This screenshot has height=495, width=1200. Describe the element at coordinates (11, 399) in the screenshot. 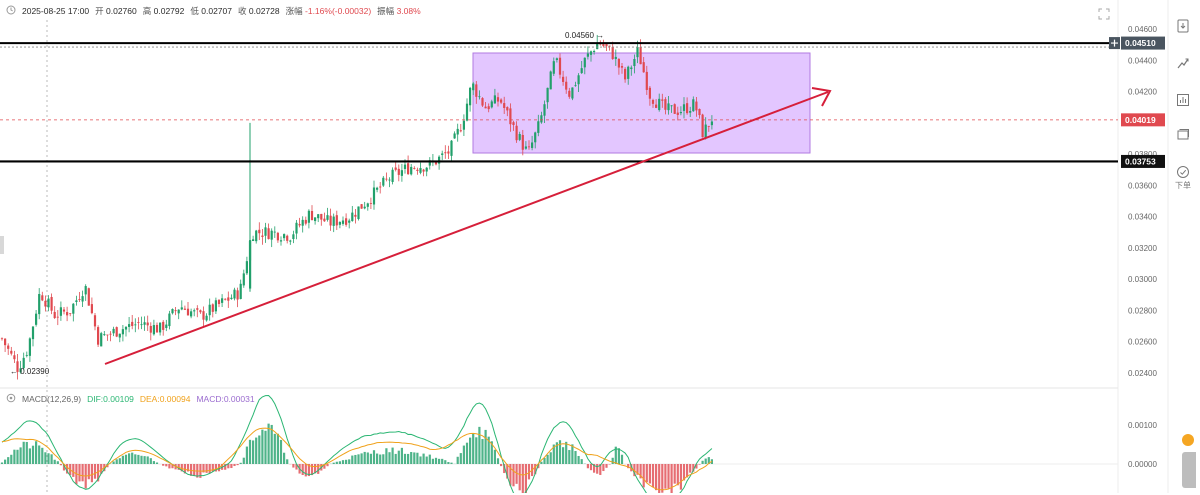

I see `settings-icon` at that location.